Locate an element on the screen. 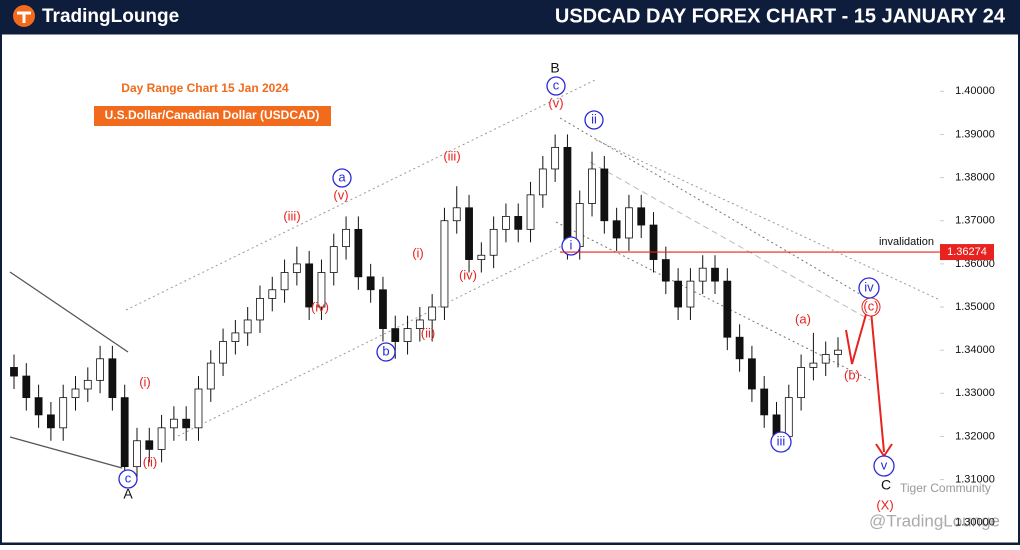 Image resolution: width=1020 pixels, height=550 pixels. y-tick-label: 1.38000 is located at coordinates (975, 177).